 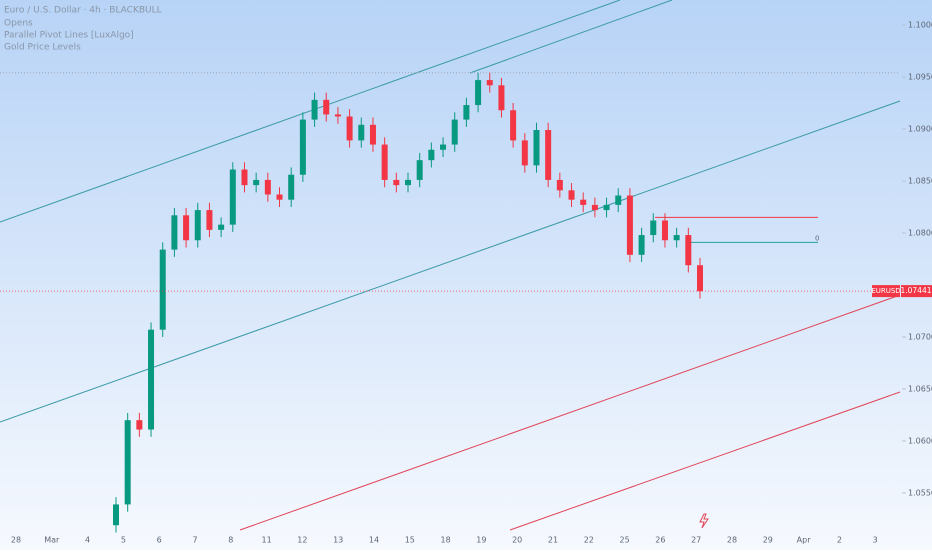 I want to click on x-tick-label: 13, so click(x=338, y=540).